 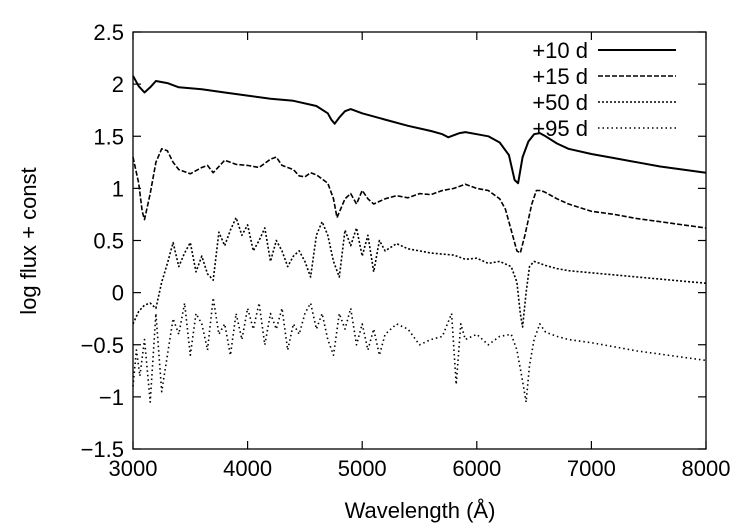 I want to click on y-tick-label: 1, so click(x=118, y=188).